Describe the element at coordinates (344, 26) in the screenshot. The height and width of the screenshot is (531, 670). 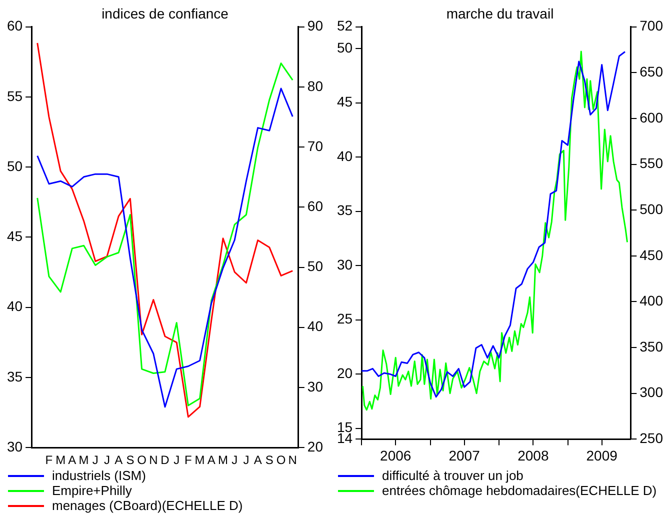
I see `y-tick-label: 52` at that location.